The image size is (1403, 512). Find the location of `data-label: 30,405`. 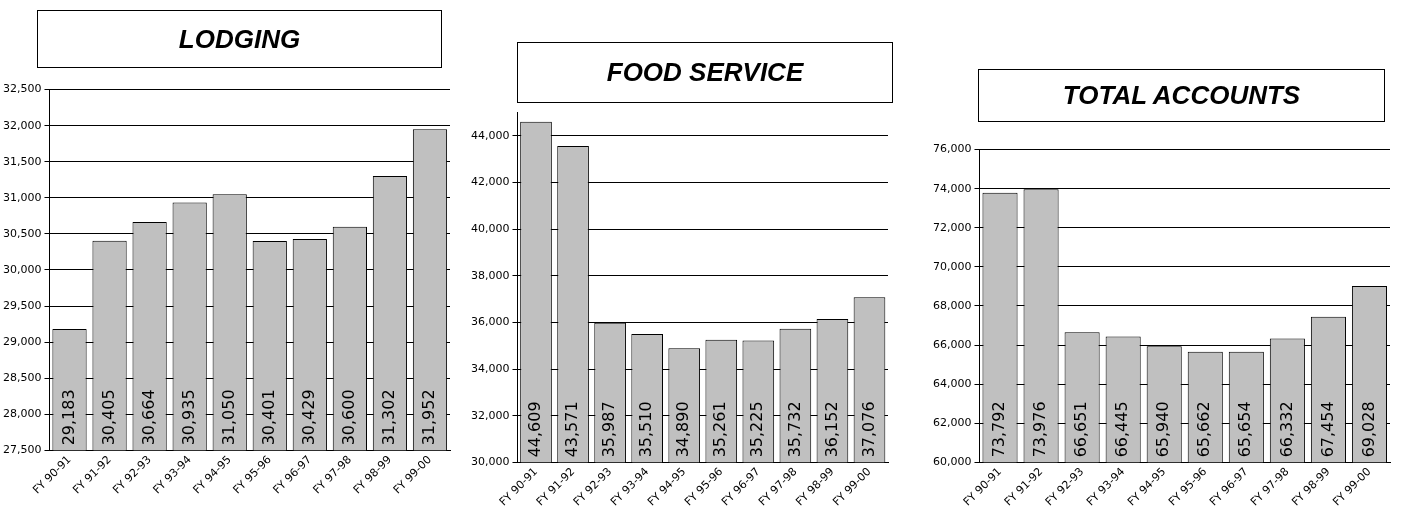

data-label: 30,405 is located at coordinates (108, 417).